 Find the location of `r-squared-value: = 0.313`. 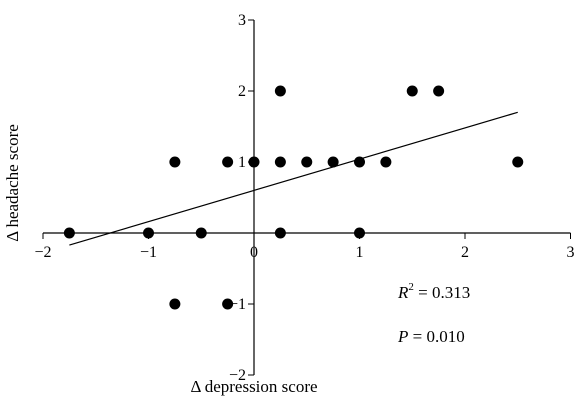

r-squared-value: = 0.313 is located at coordinates (442, 292).